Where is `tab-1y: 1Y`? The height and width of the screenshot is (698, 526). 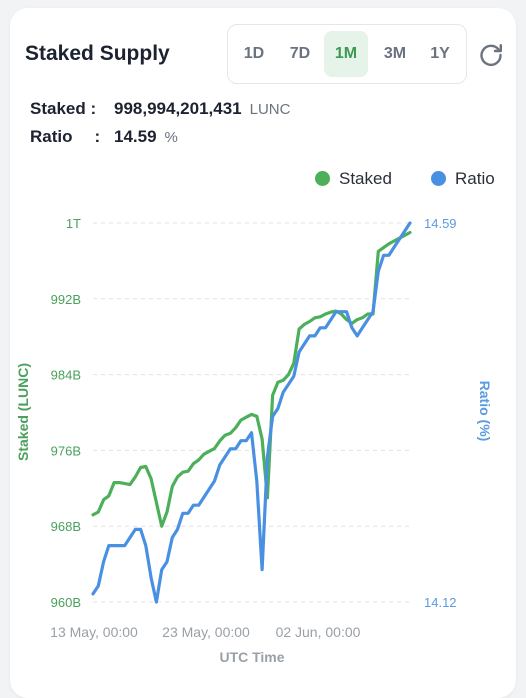 tab-1y: 1Y is located at coordinates (440, 53).